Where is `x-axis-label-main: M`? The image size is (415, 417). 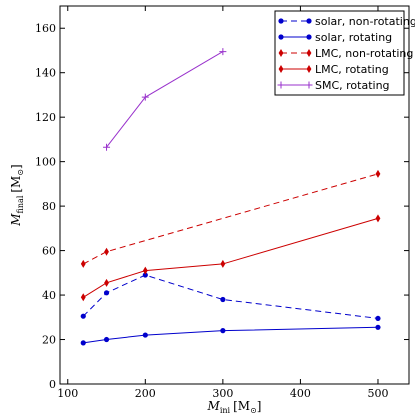 x-axis-label-main: M is located at coordinates (214, 406).